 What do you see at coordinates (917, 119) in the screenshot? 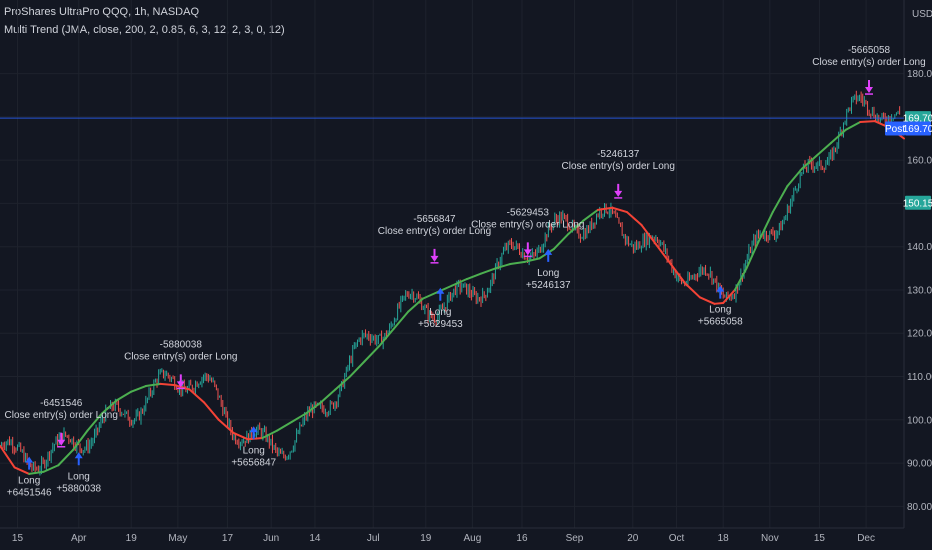
I see `last-price-tag-text: 169.70` at bounding box center [917, 119].